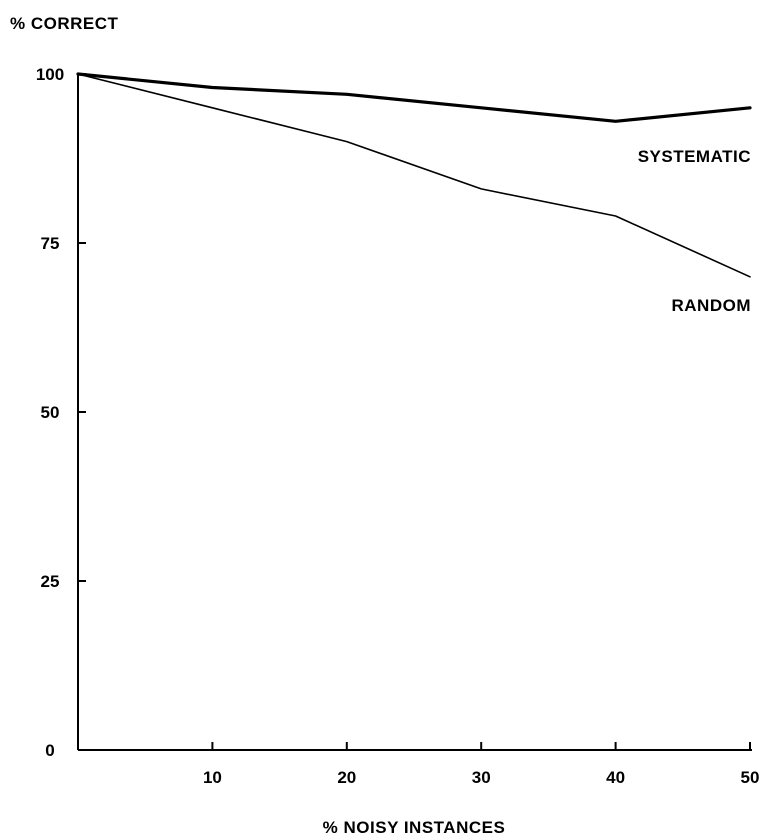 The width and height of the screenshot is (765, 840). Describe the element at coordinates (61, 412) in the screenshot. I see `y-ticks: 0 25 50 75 100` at that location.